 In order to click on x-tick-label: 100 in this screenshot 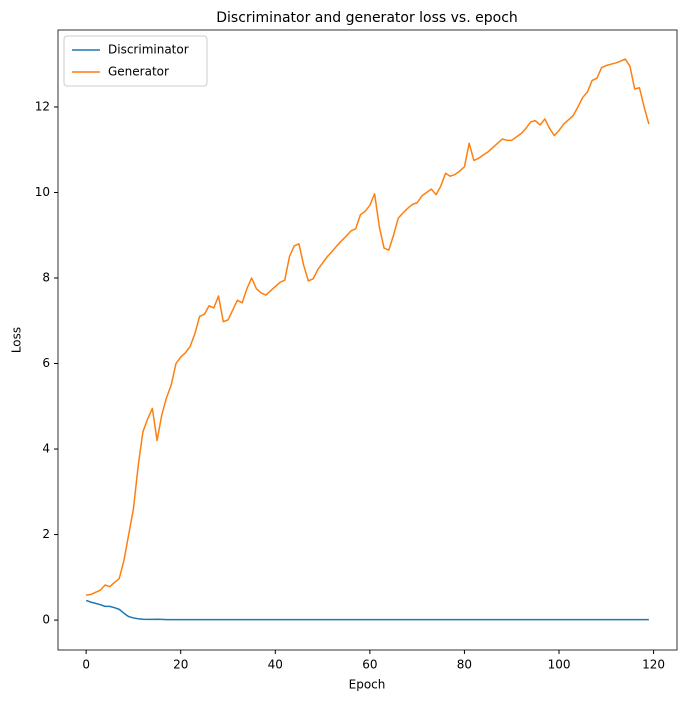, I will do `click(559, 665)`.